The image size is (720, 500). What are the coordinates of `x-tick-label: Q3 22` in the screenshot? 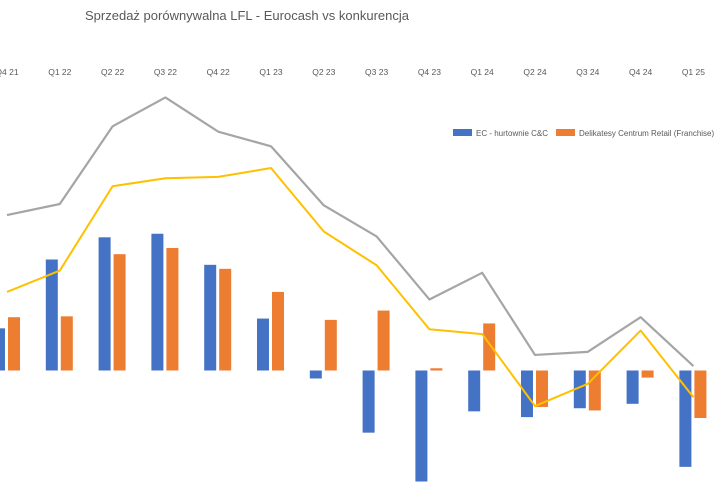 It's located at (165, 72).